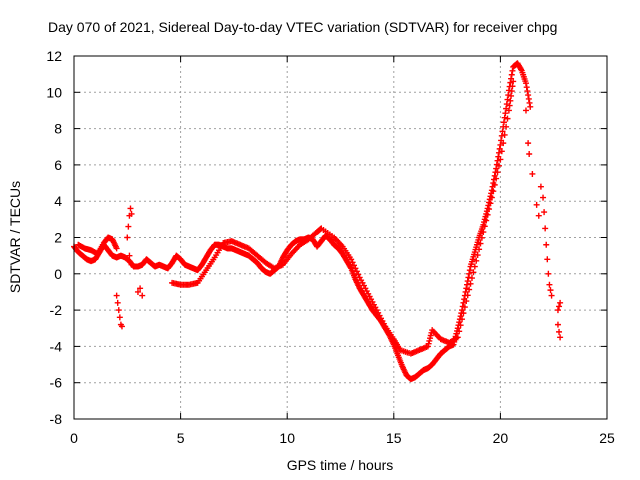  I want to click on x-tick-label: 10, so click(287, 438).